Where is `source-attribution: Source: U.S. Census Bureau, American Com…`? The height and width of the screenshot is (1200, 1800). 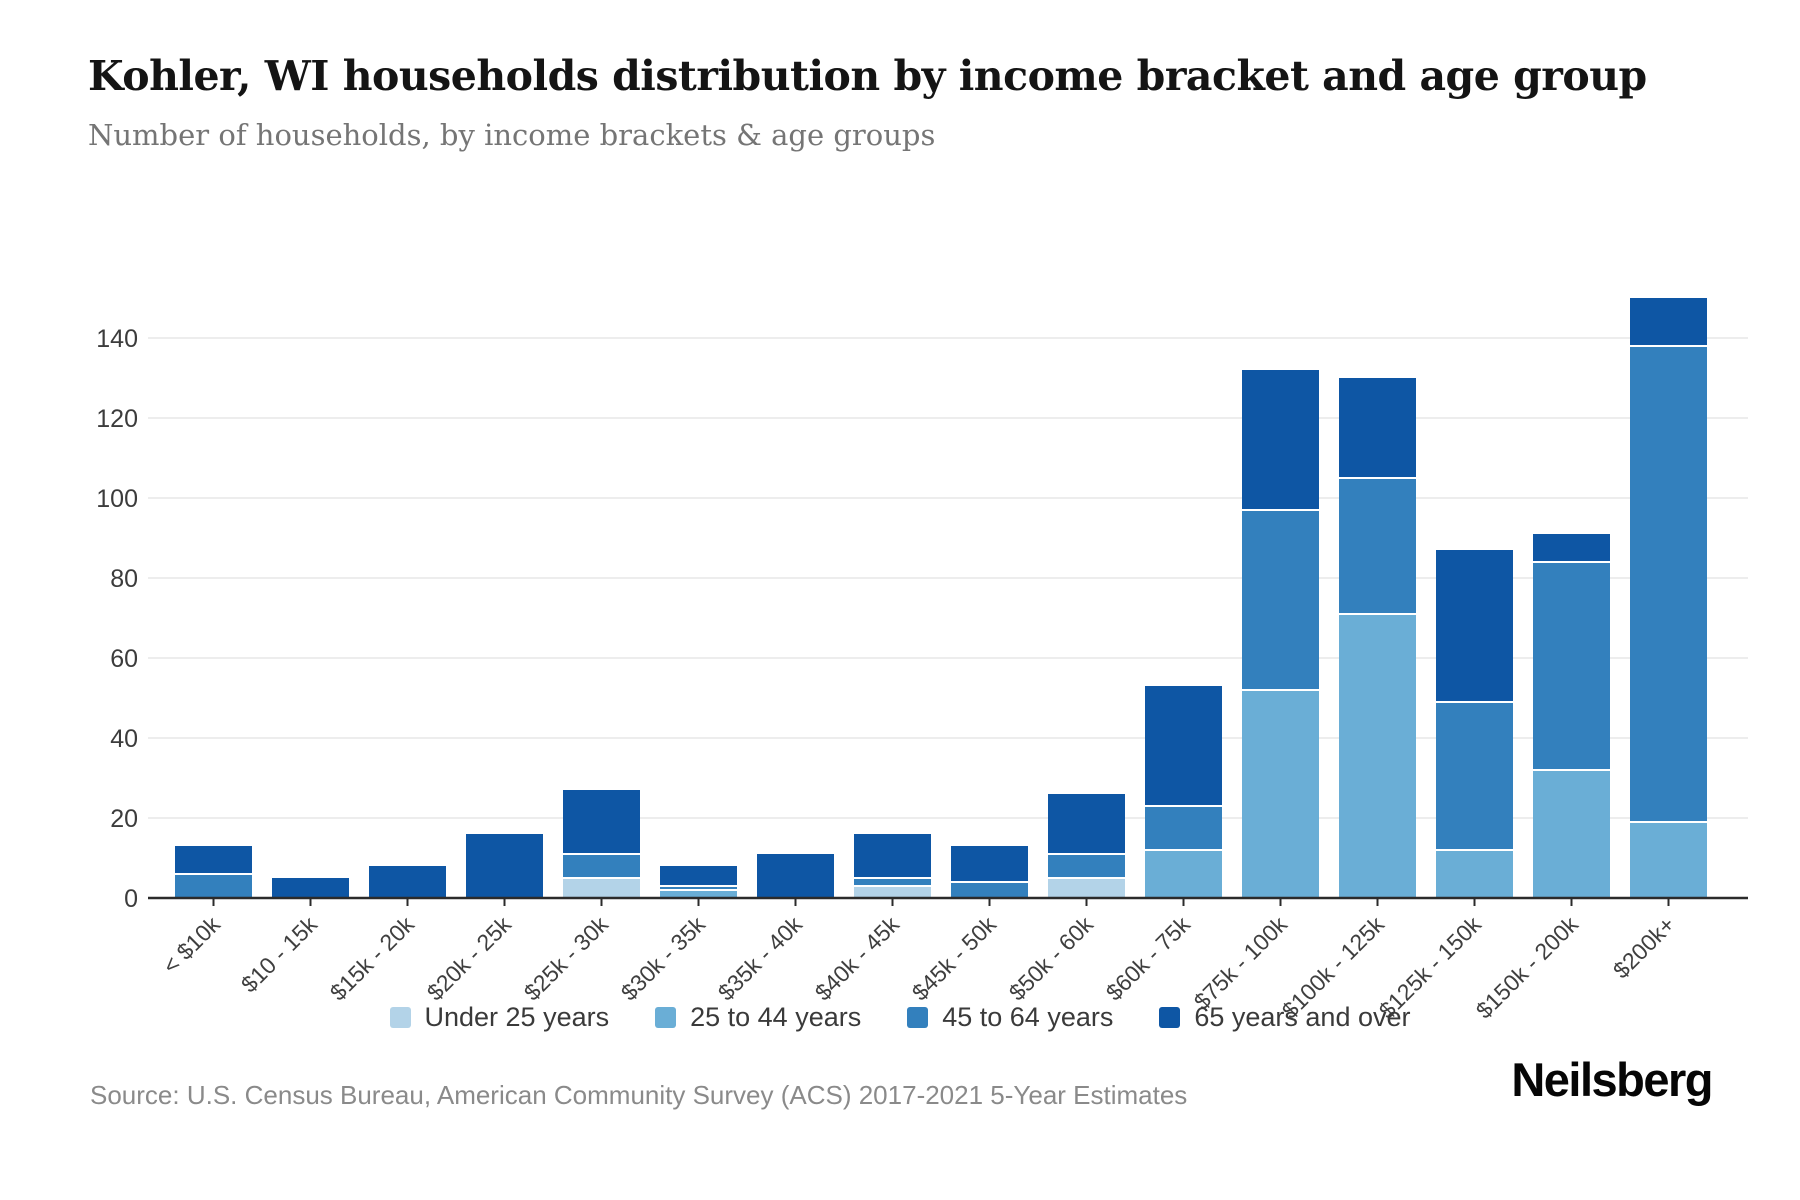 source-attribution: Source: U.S. Census Bureau, American Com… is located at coordinates (639, 1095).